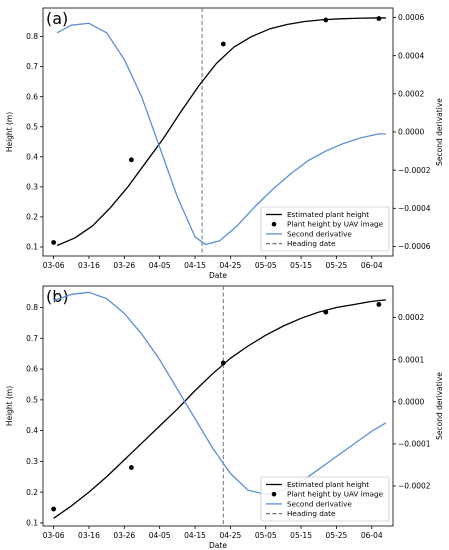  Describe the element at coordinates (414, 443) in the screenshot. I see `y-right-tick-label: −0.0001` at that location.